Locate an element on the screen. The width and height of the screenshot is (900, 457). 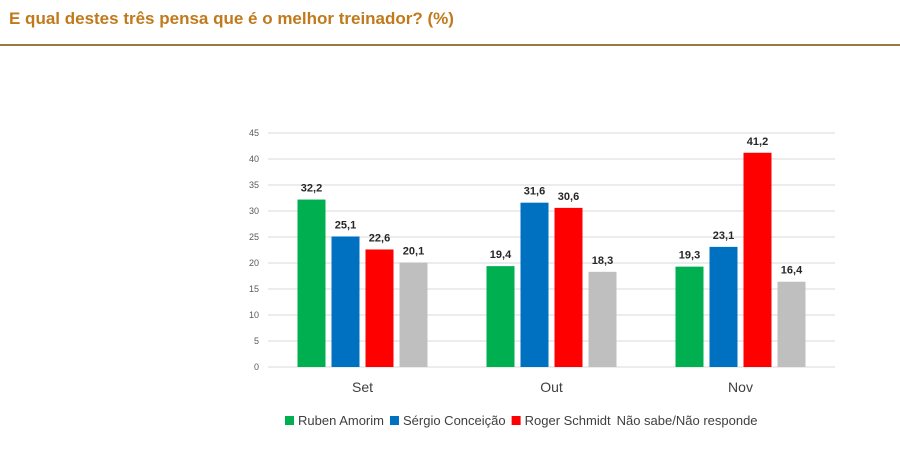
data-label: 19,4 is located at coordinates (501, 255).